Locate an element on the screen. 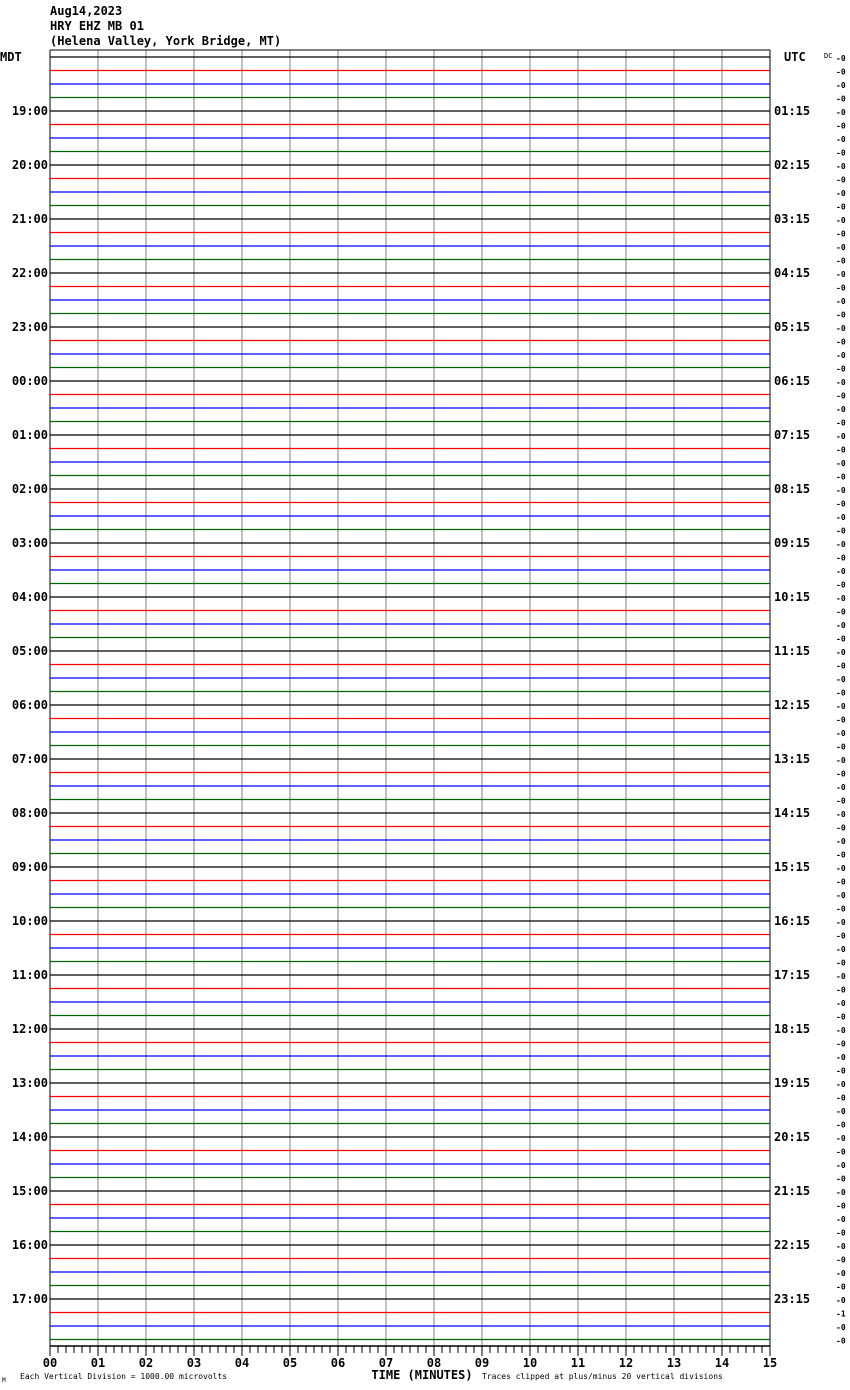  x-tick-label: 00 is located at coordinates (50, 1363).